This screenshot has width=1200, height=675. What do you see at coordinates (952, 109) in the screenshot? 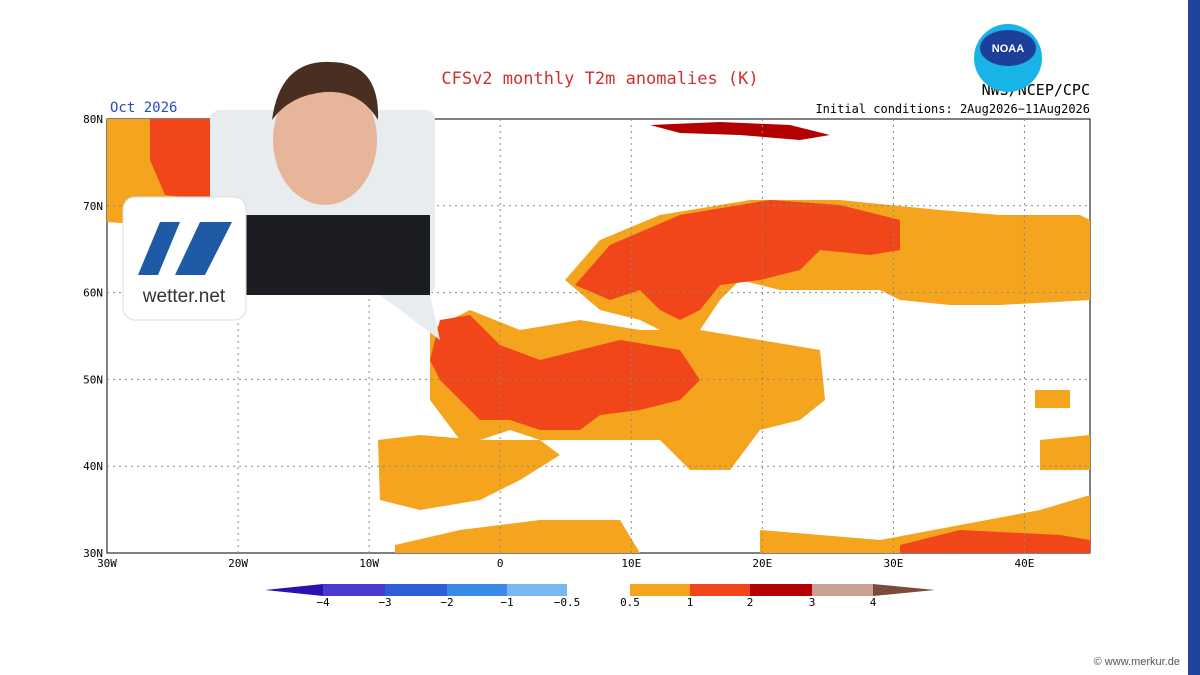
I see `initial-conditions: Initial conditions: 2Aug2026−11Aug2026` at bounding box center [952, 109].